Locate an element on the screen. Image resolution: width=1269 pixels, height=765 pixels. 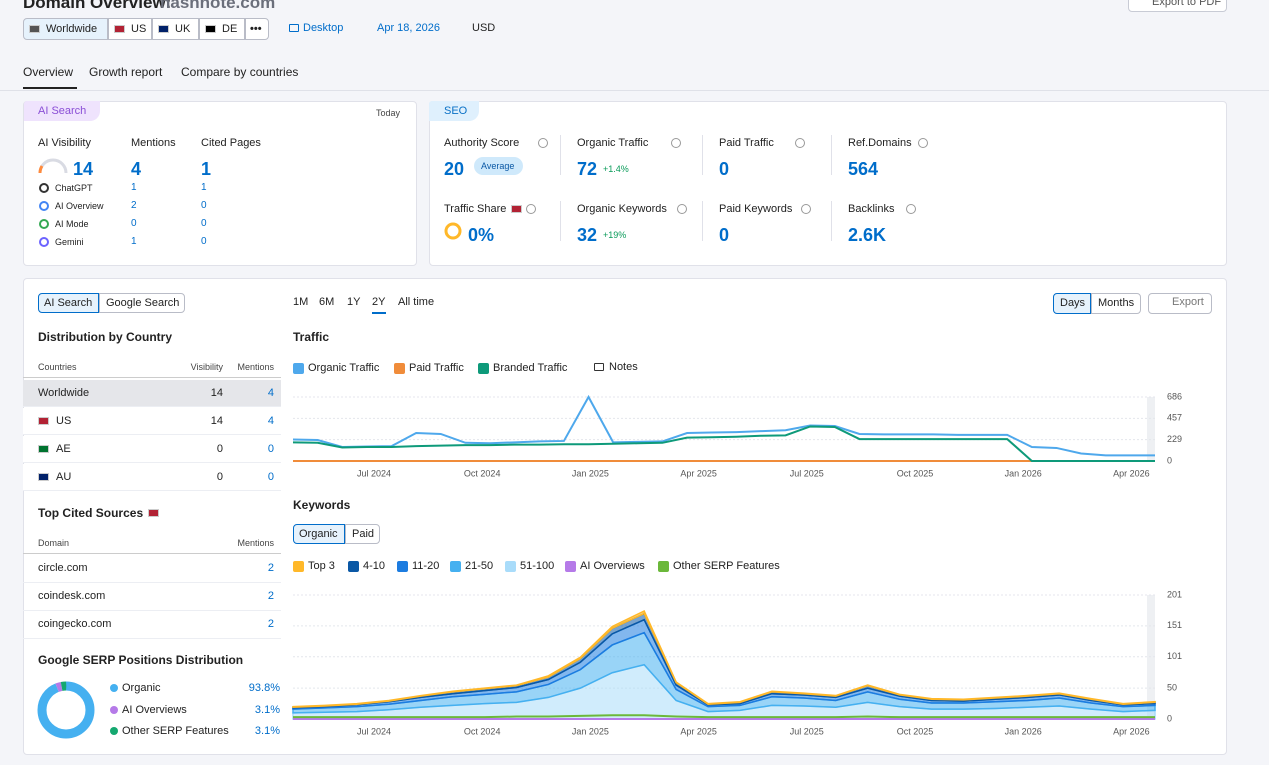
granularity-label: Months is located at coordinates (1116, 303).